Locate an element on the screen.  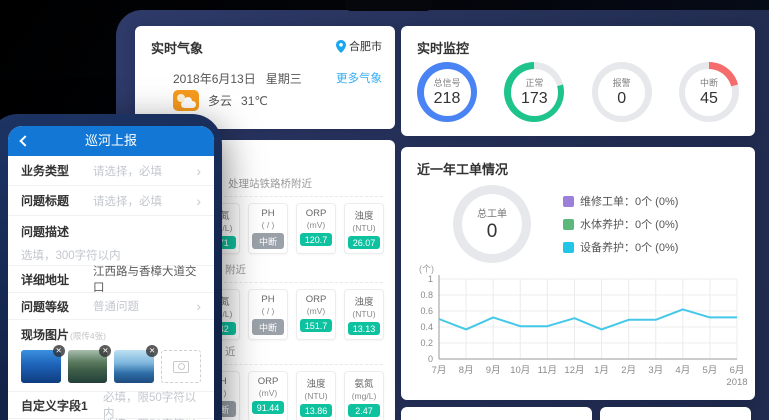
field-label: 问题标题 is located at coordinates (45, 201).